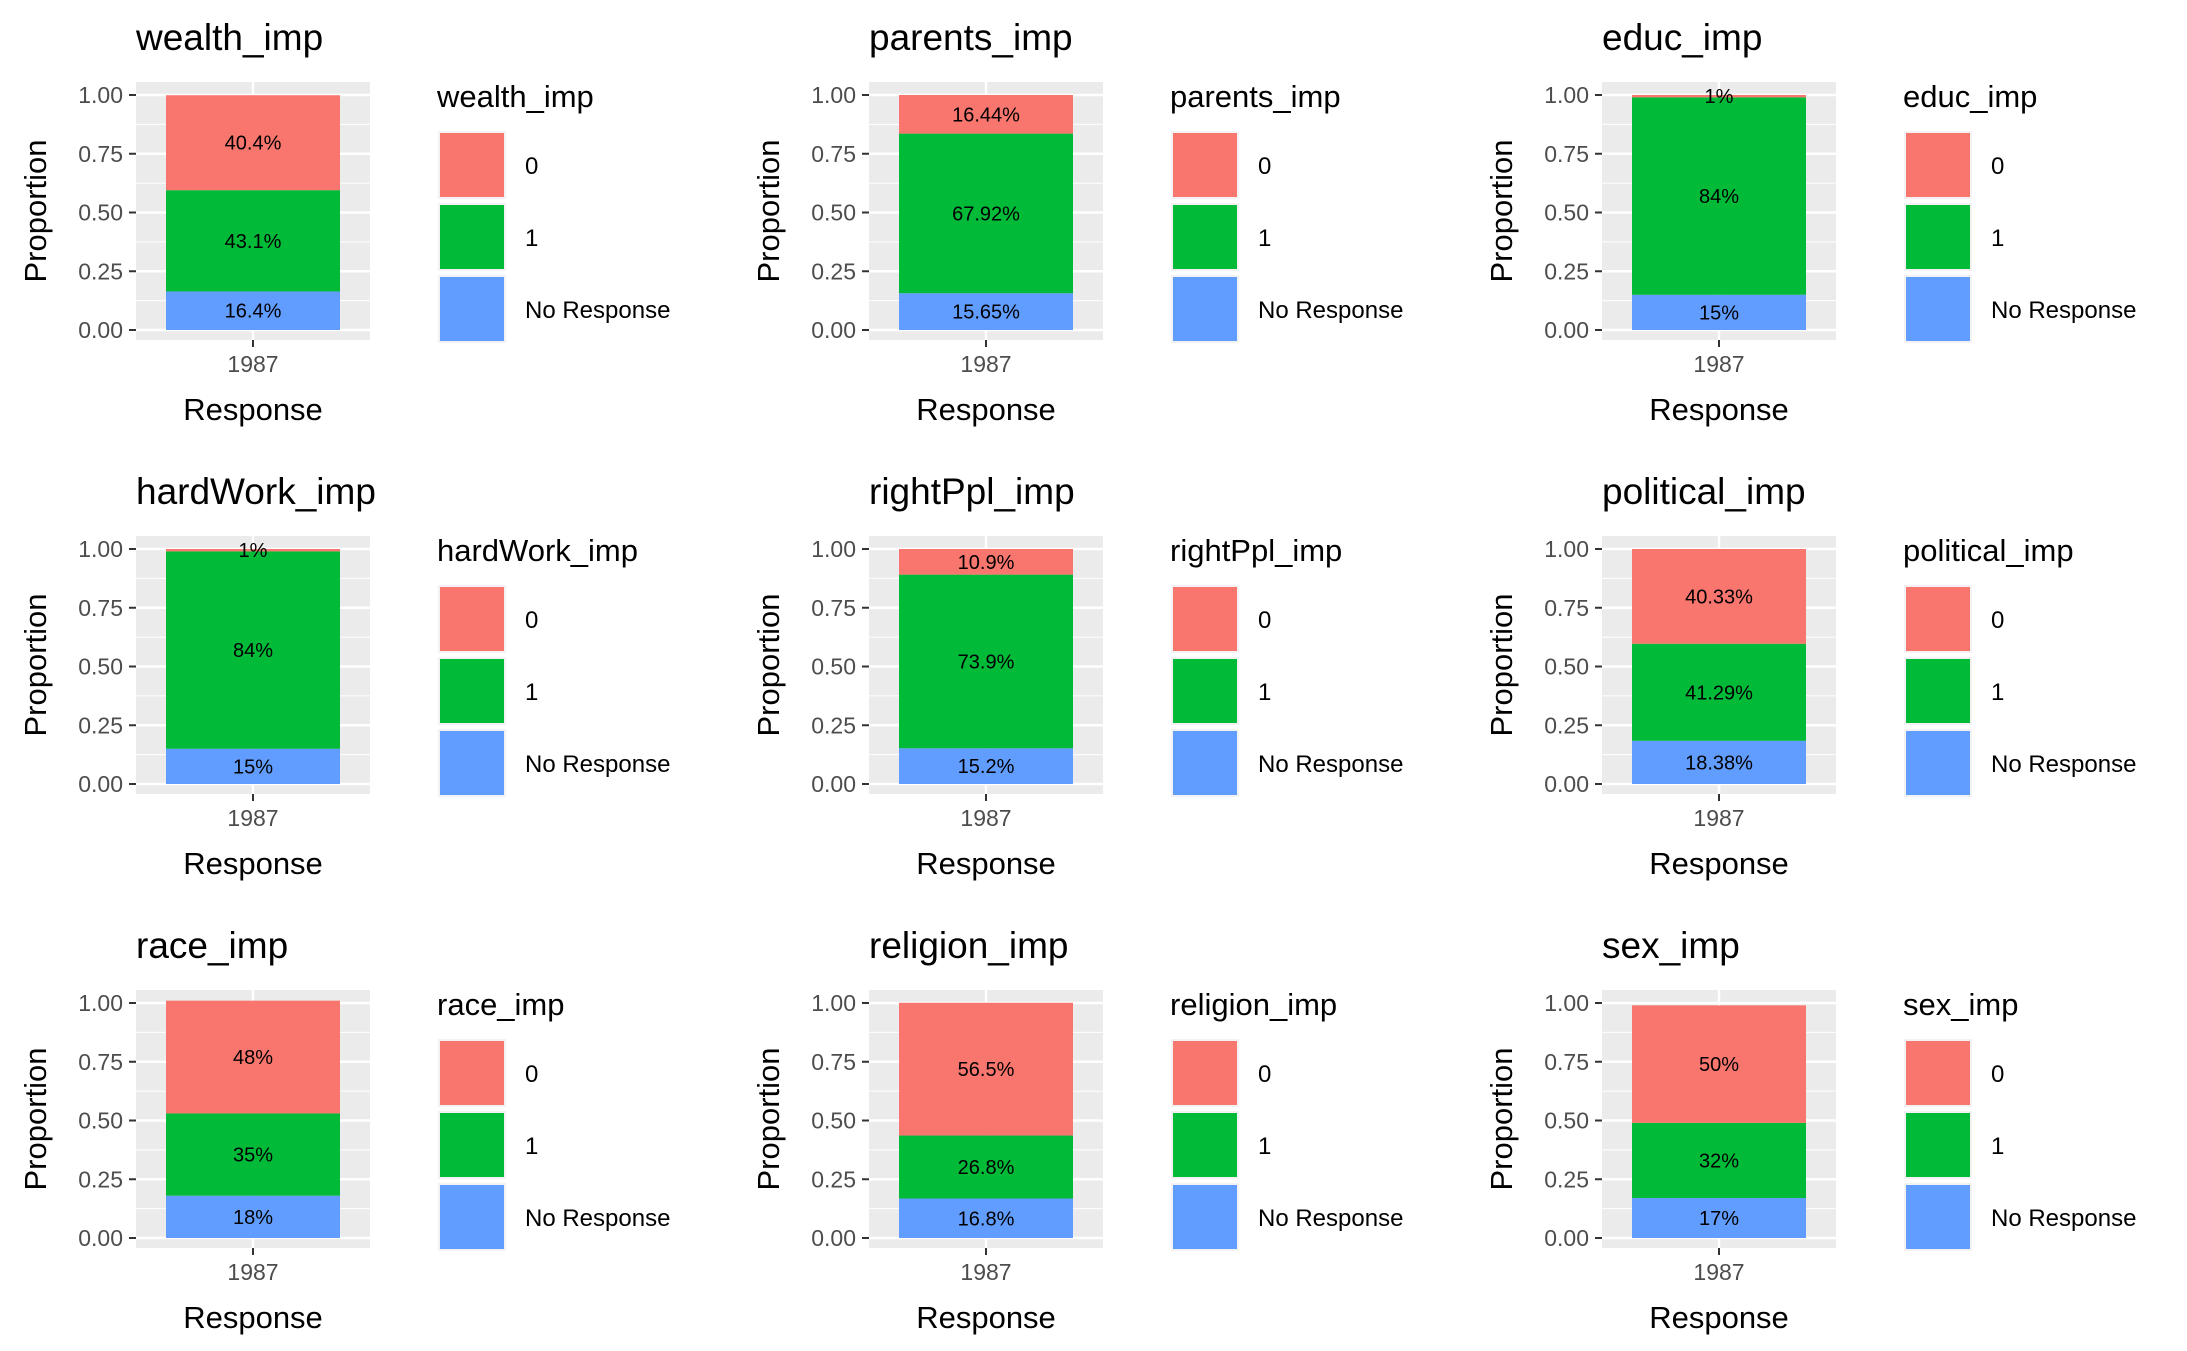 The width and height of the screenshot is (2187, 1351). I want to click on facet-title: educ_imp, so click(1682, 37).